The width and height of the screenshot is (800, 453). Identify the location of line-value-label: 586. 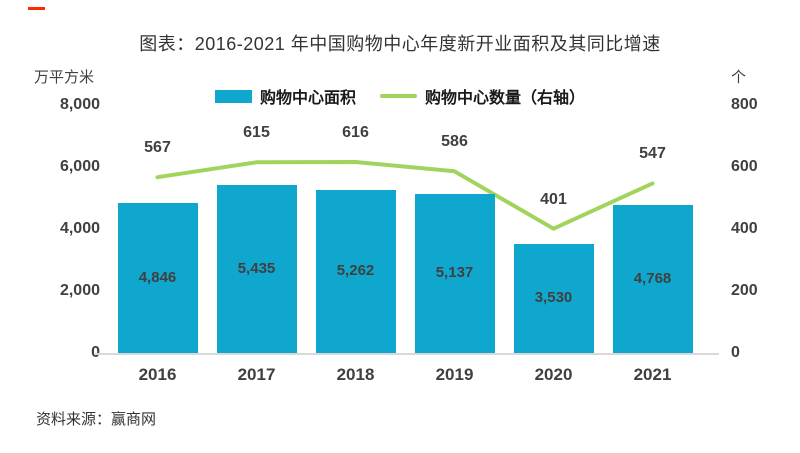
(454, 142).